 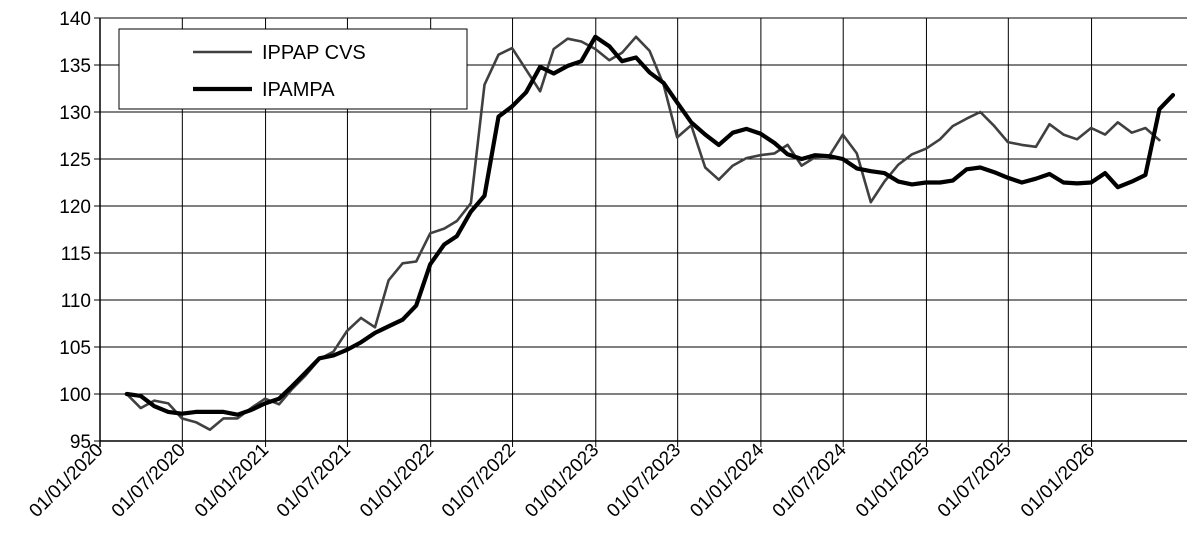 I want to click on y-tick-label: 140, so click(x=75, y=19).